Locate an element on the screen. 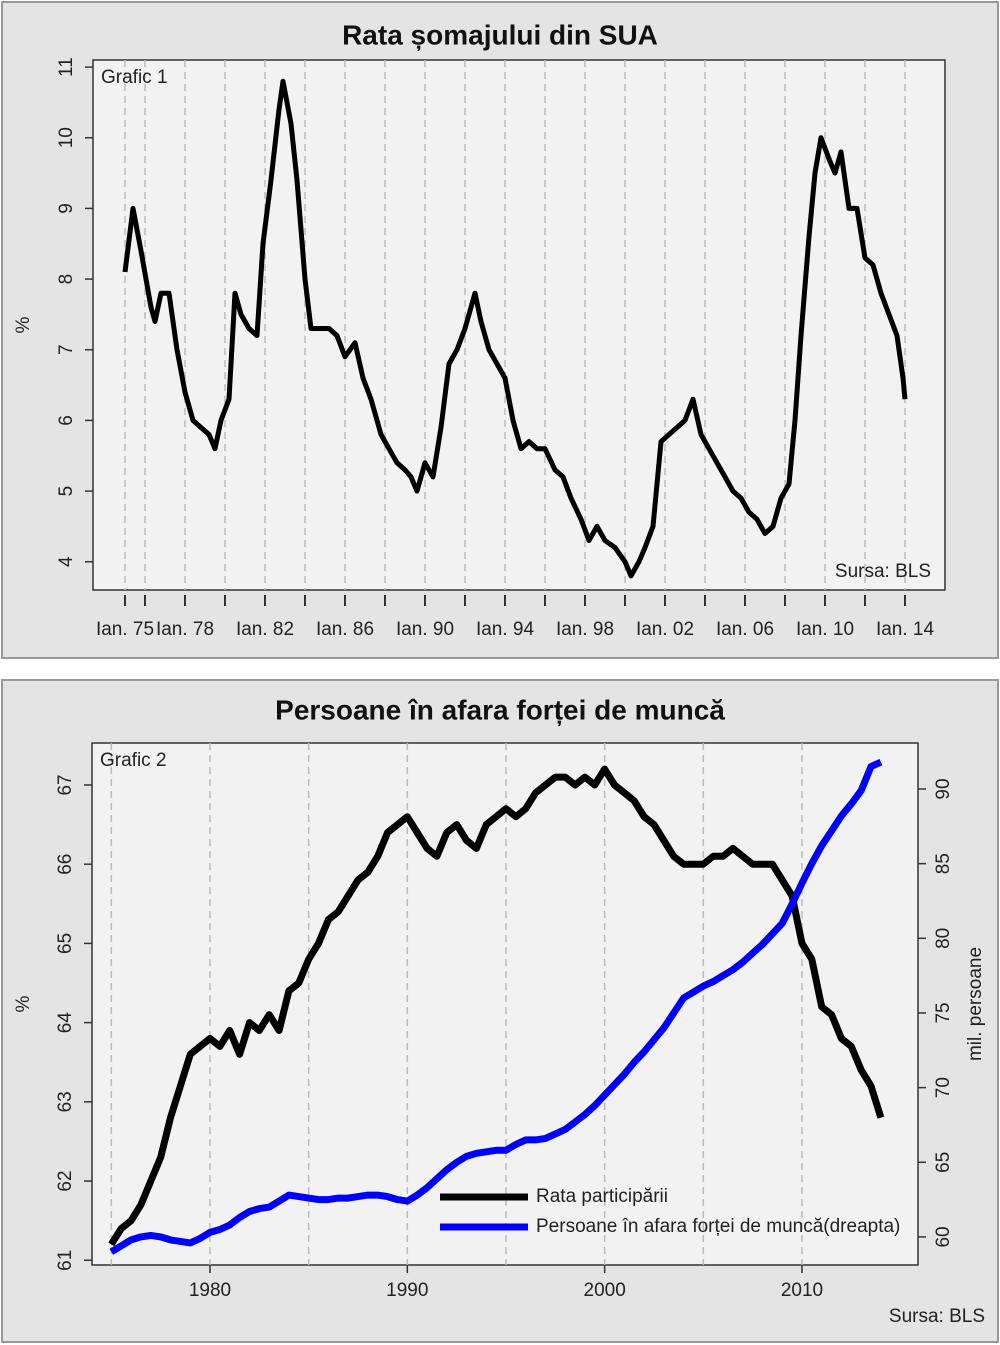 This screenshot has height=1345, width=1000. y2-tick-label: 90 is located at coordinates (943, 788).